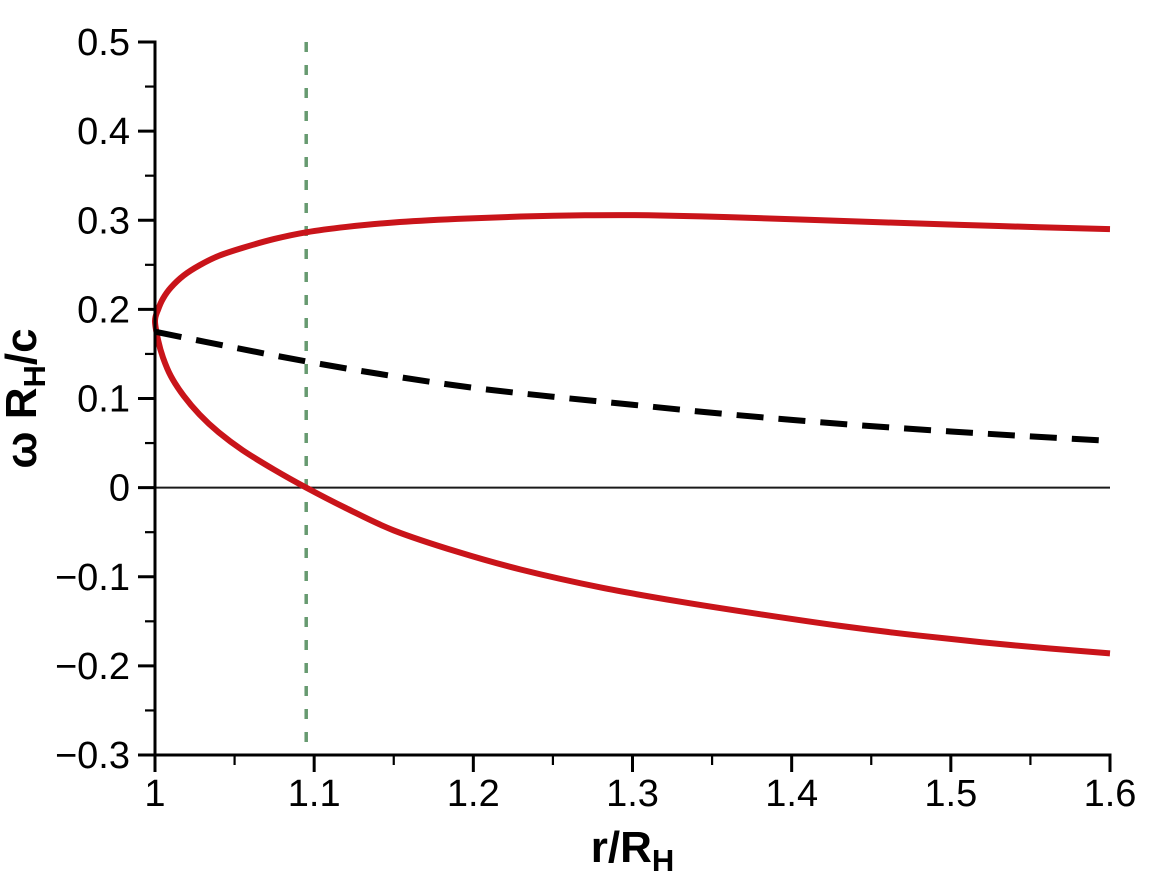 This screenshot has width=1162, height=878. What do you see at coordinates (473, 794) in the screenshot?
I see `x-tick-label: 1.2` at bounding box center [473, 794].